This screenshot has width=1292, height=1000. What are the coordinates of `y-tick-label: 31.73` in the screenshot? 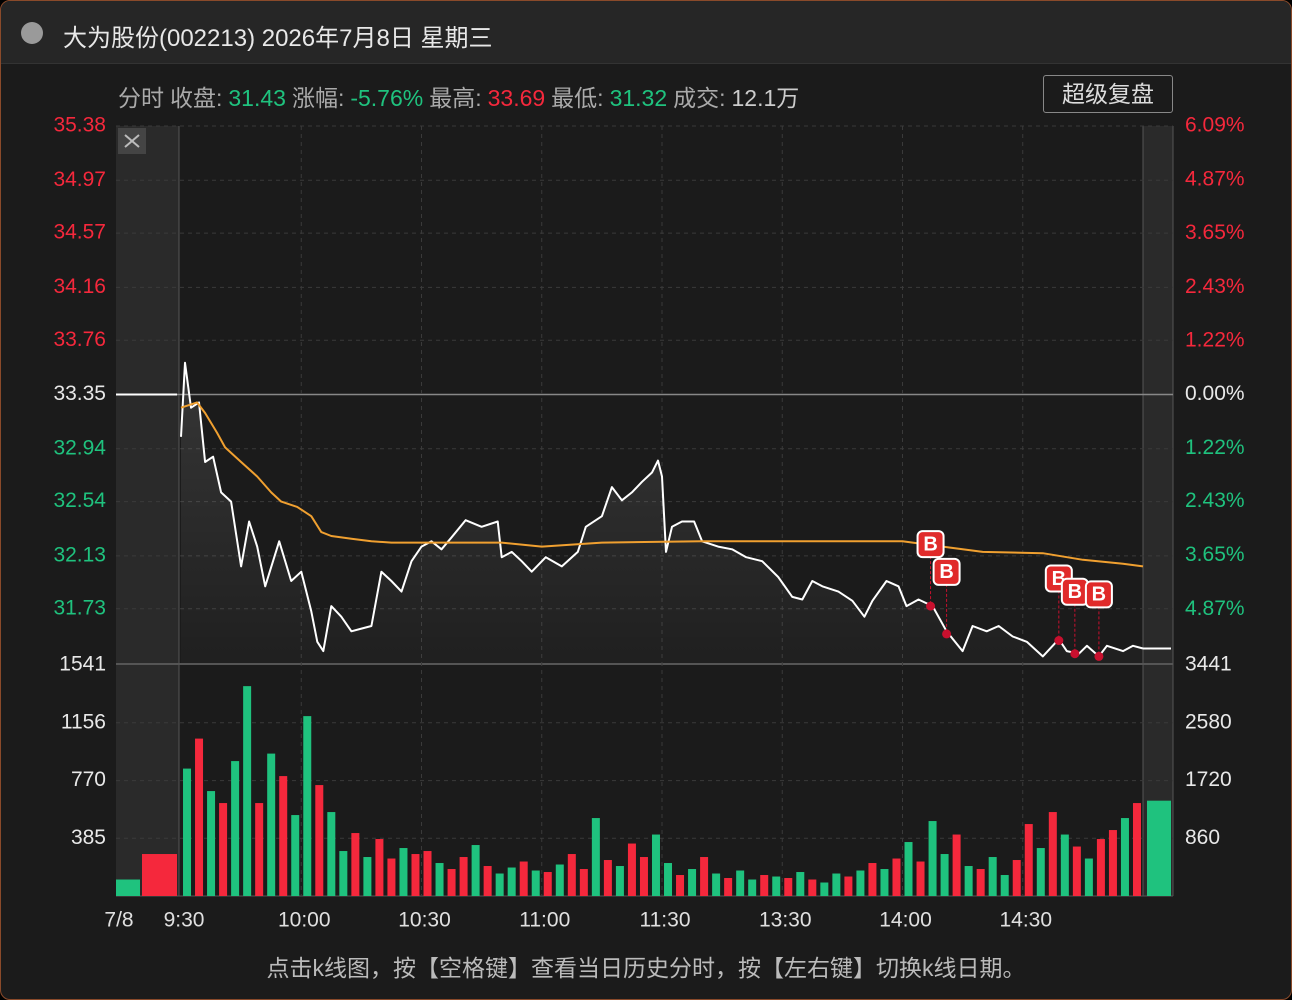 It's located at (79, 607).